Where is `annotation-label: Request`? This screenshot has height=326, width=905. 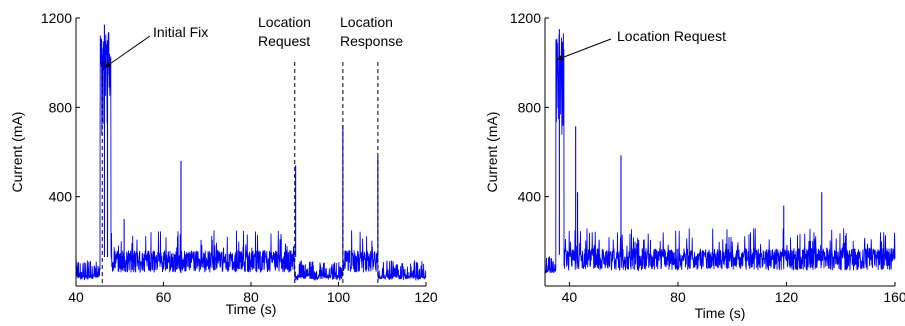 annotation-label: Request is located at coordinates (284, 41).